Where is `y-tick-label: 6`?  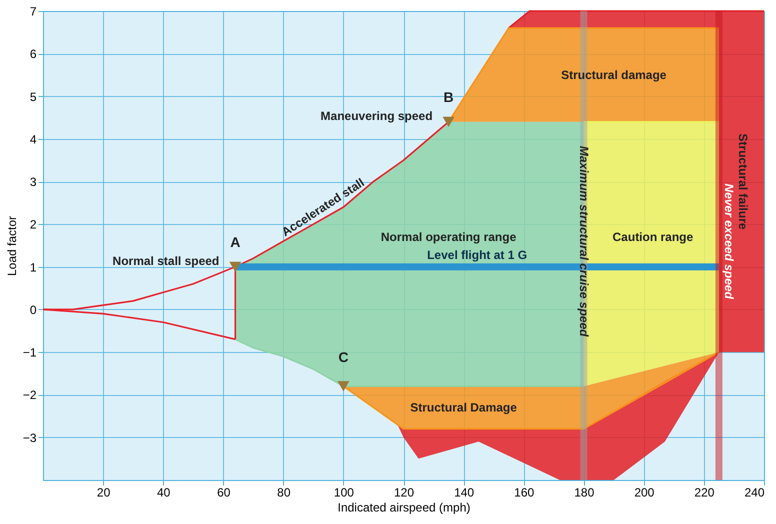 y-tick-label: 6 is located at coordinates (33, 54).